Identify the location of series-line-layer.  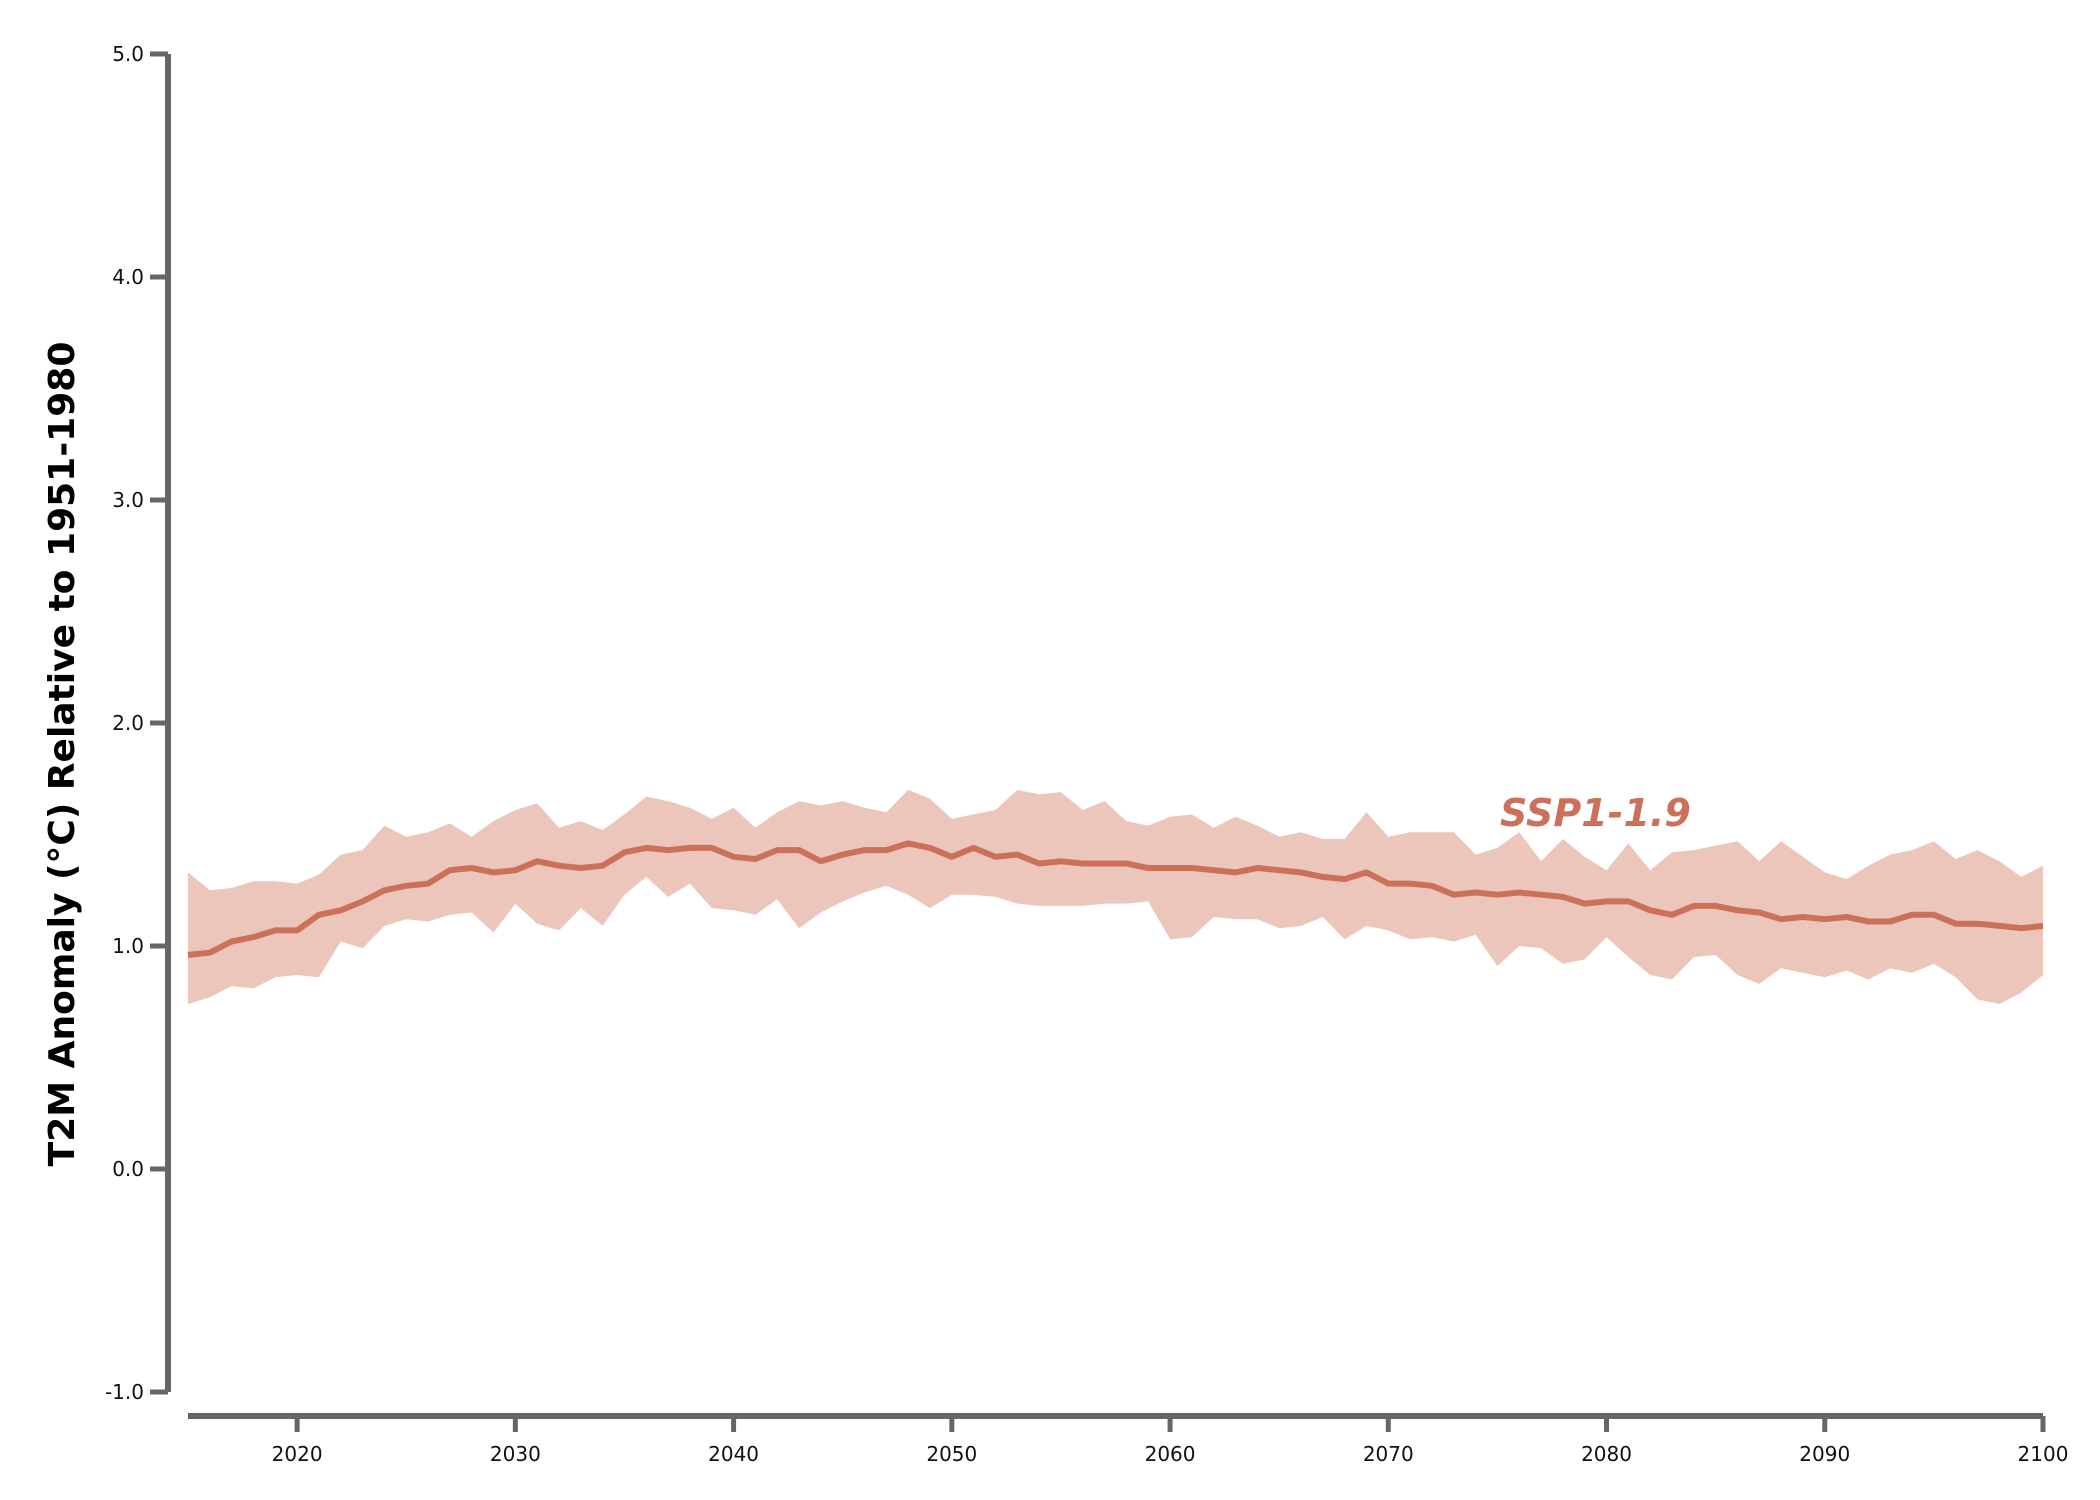
(1115, 899).